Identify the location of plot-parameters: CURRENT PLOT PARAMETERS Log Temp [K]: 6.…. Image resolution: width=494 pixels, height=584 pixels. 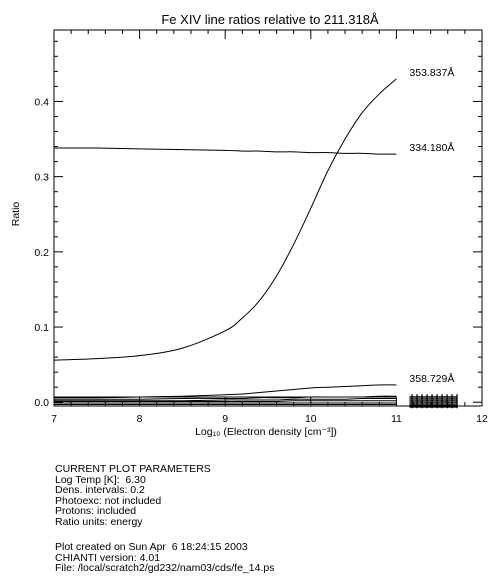
(133, 495).